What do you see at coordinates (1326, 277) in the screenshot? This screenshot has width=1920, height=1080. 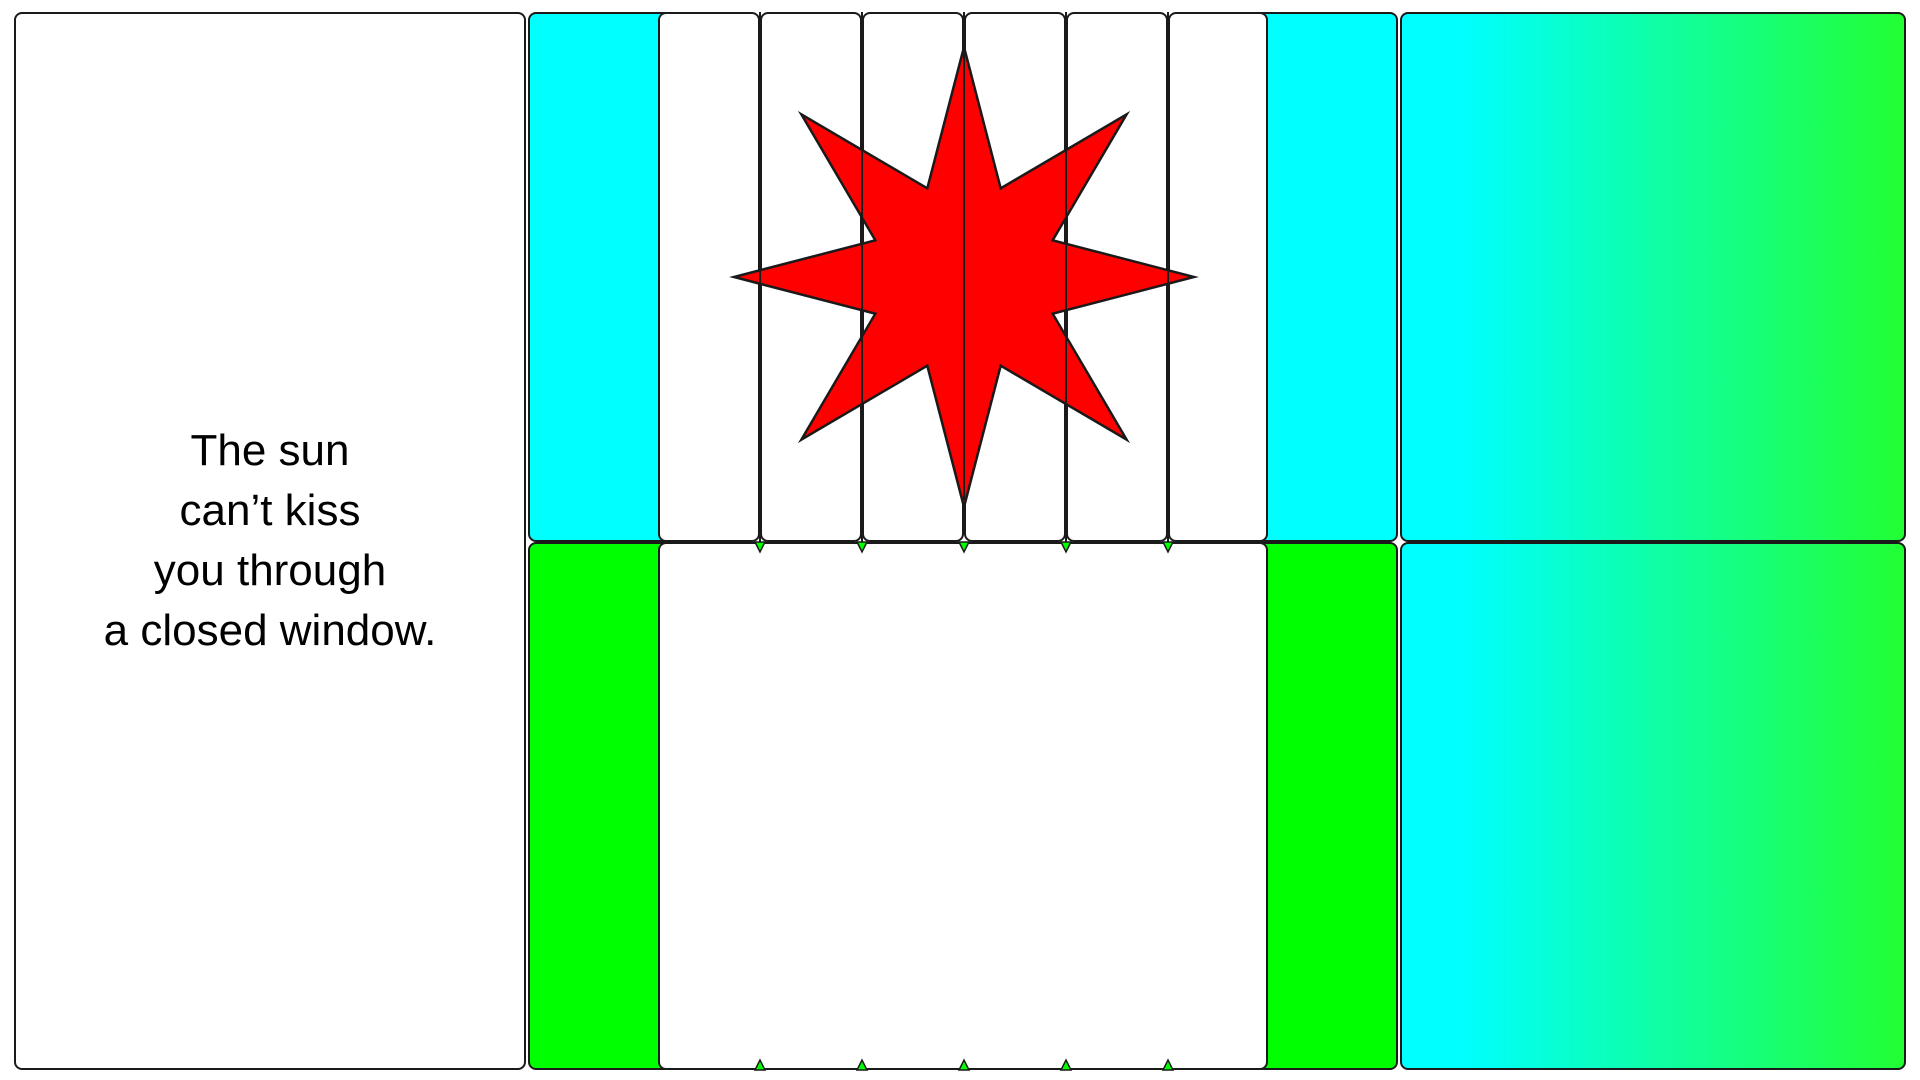 I see `window-top-right-tile` at bounding box center [1326, 277].